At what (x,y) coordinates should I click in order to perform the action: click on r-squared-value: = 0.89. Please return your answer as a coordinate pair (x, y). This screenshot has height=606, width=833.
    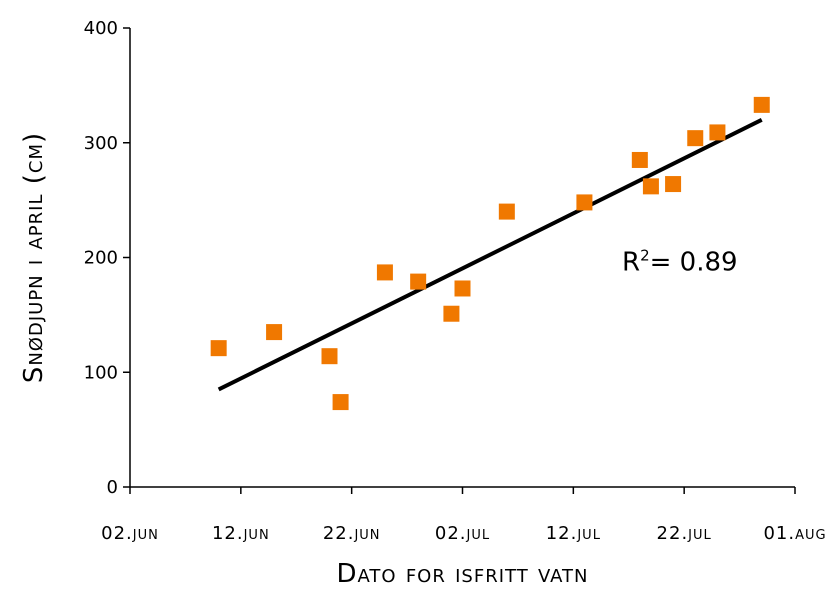
    Looking at the image, I should click on (694, 263).